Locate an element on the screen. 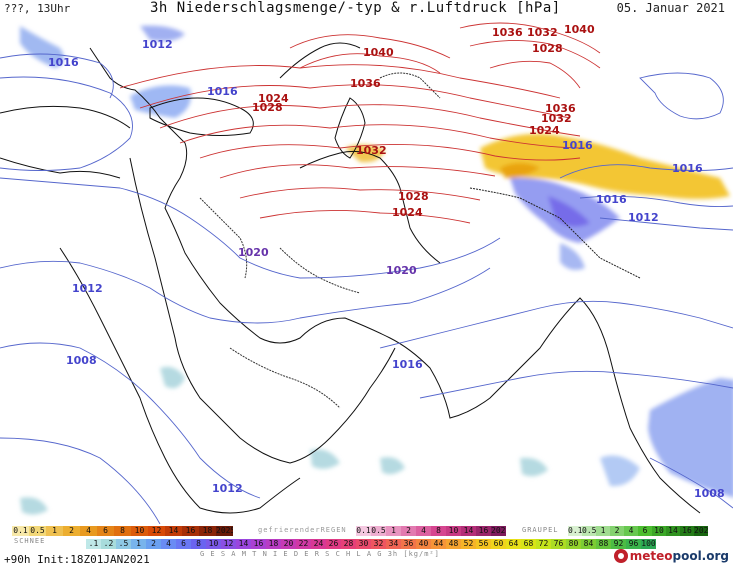 Image resolution: width=733 pixels, height=566 pixels. caspian-sea is located at coordinates (350, 128).